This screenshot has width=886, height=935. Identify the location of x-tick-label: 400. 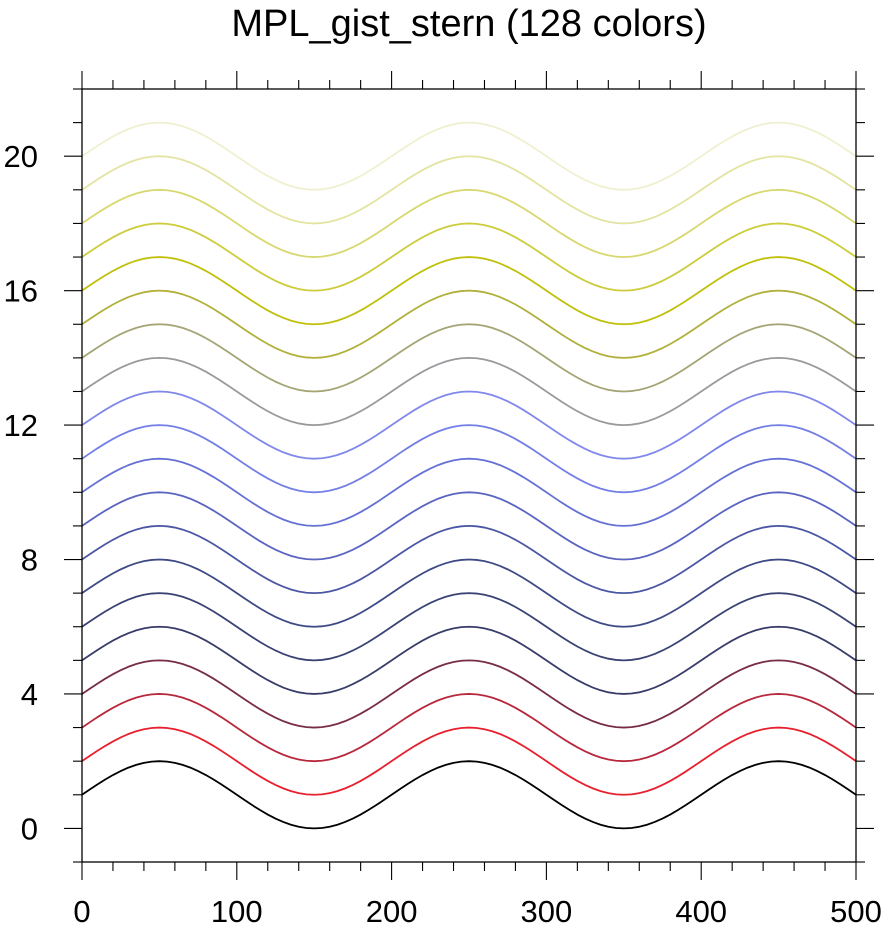
(701, 911).